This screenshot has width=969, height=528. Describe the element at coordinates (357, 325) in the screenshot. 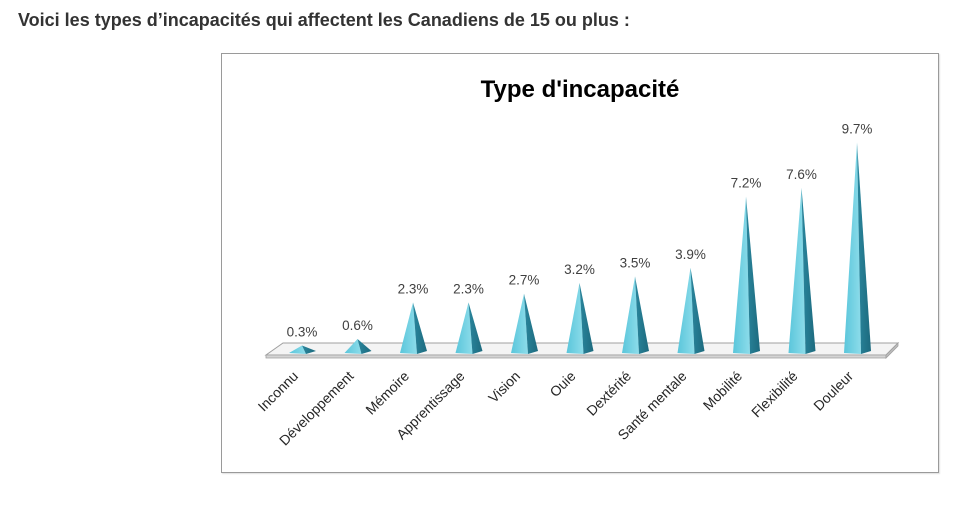

I see `value-label: 0.6%` at that location.